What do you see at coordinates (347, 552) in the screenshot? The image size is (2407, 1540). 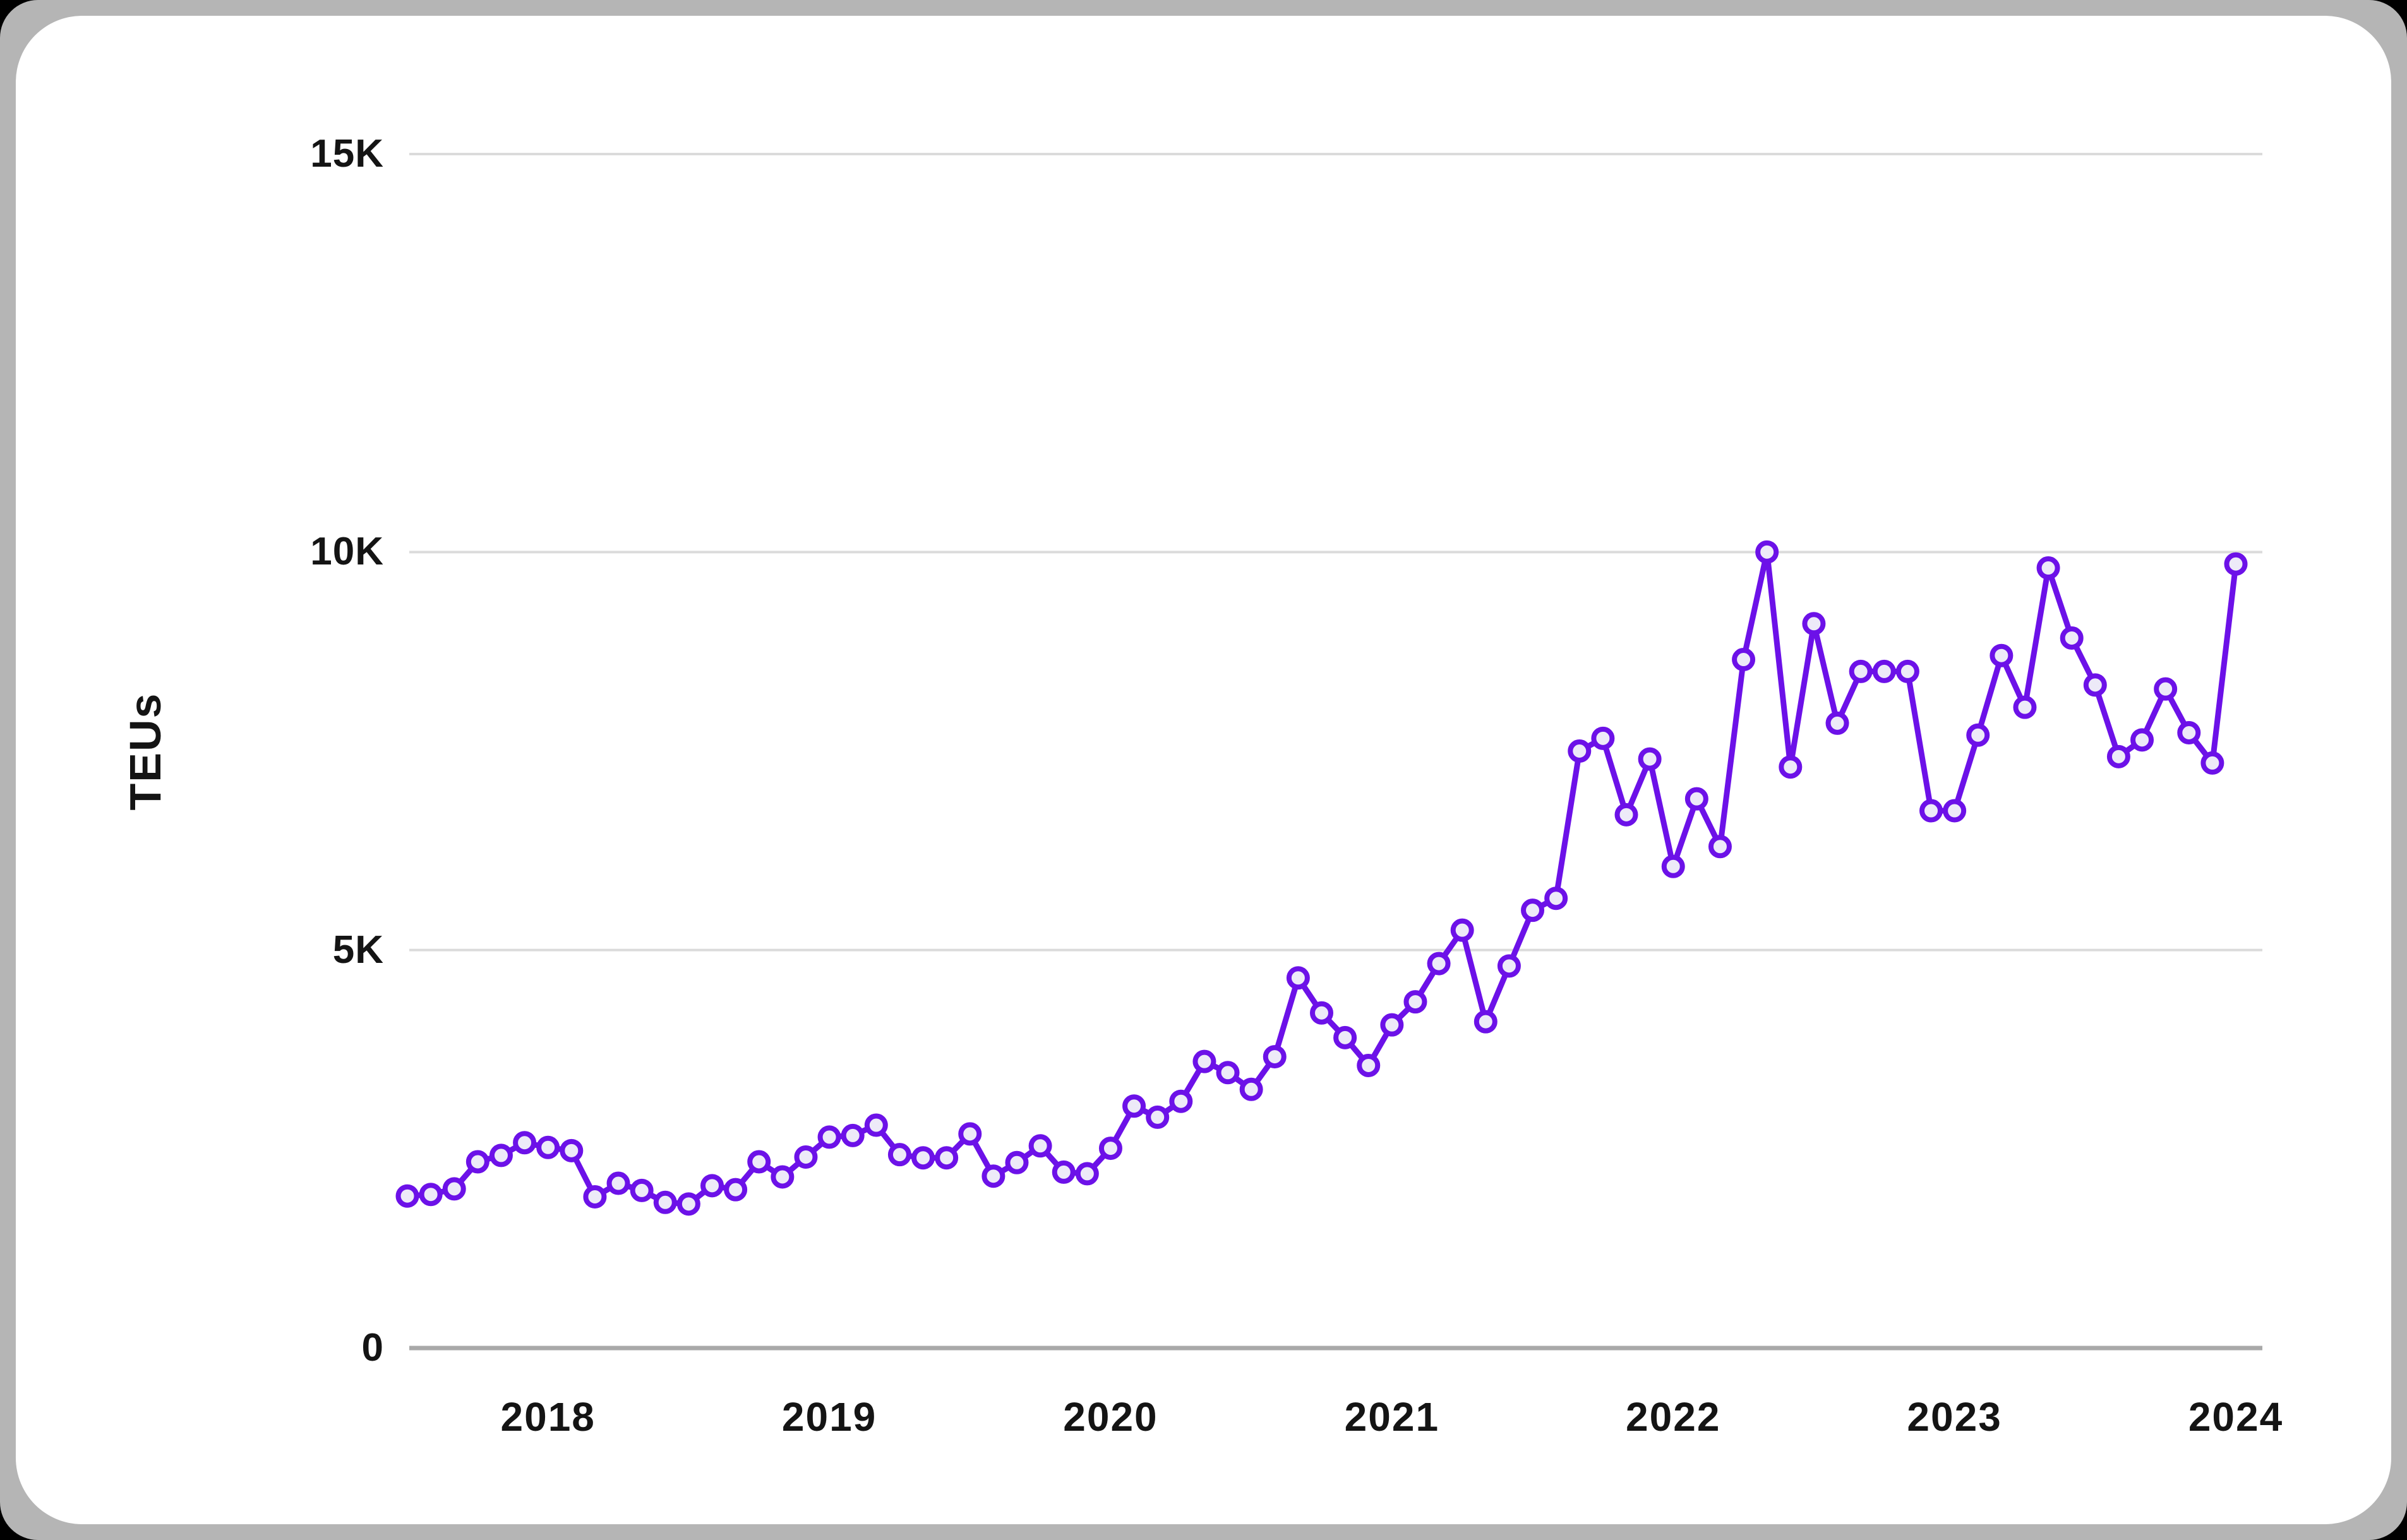 I see `y-tick-label-10k: 10K` at bounding box center [347, 552].